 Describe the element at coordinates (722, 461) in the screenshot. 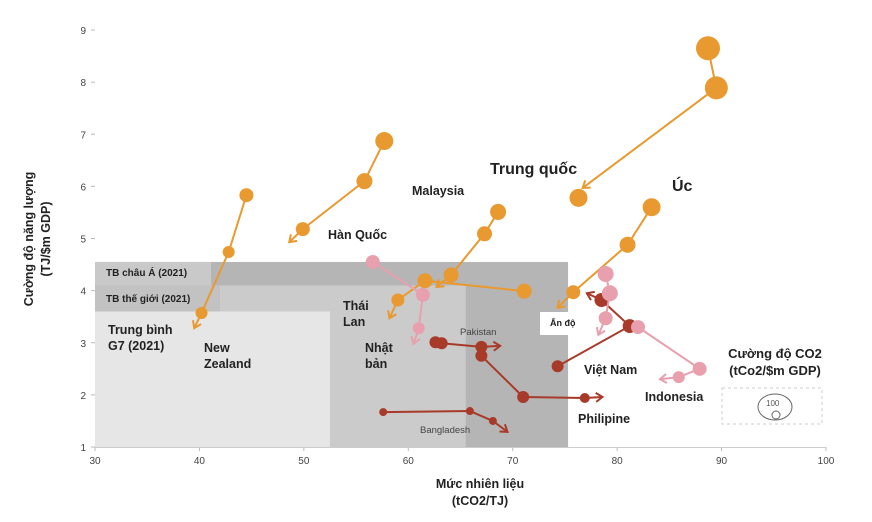

I see `x-tick-label: 90` at that location.